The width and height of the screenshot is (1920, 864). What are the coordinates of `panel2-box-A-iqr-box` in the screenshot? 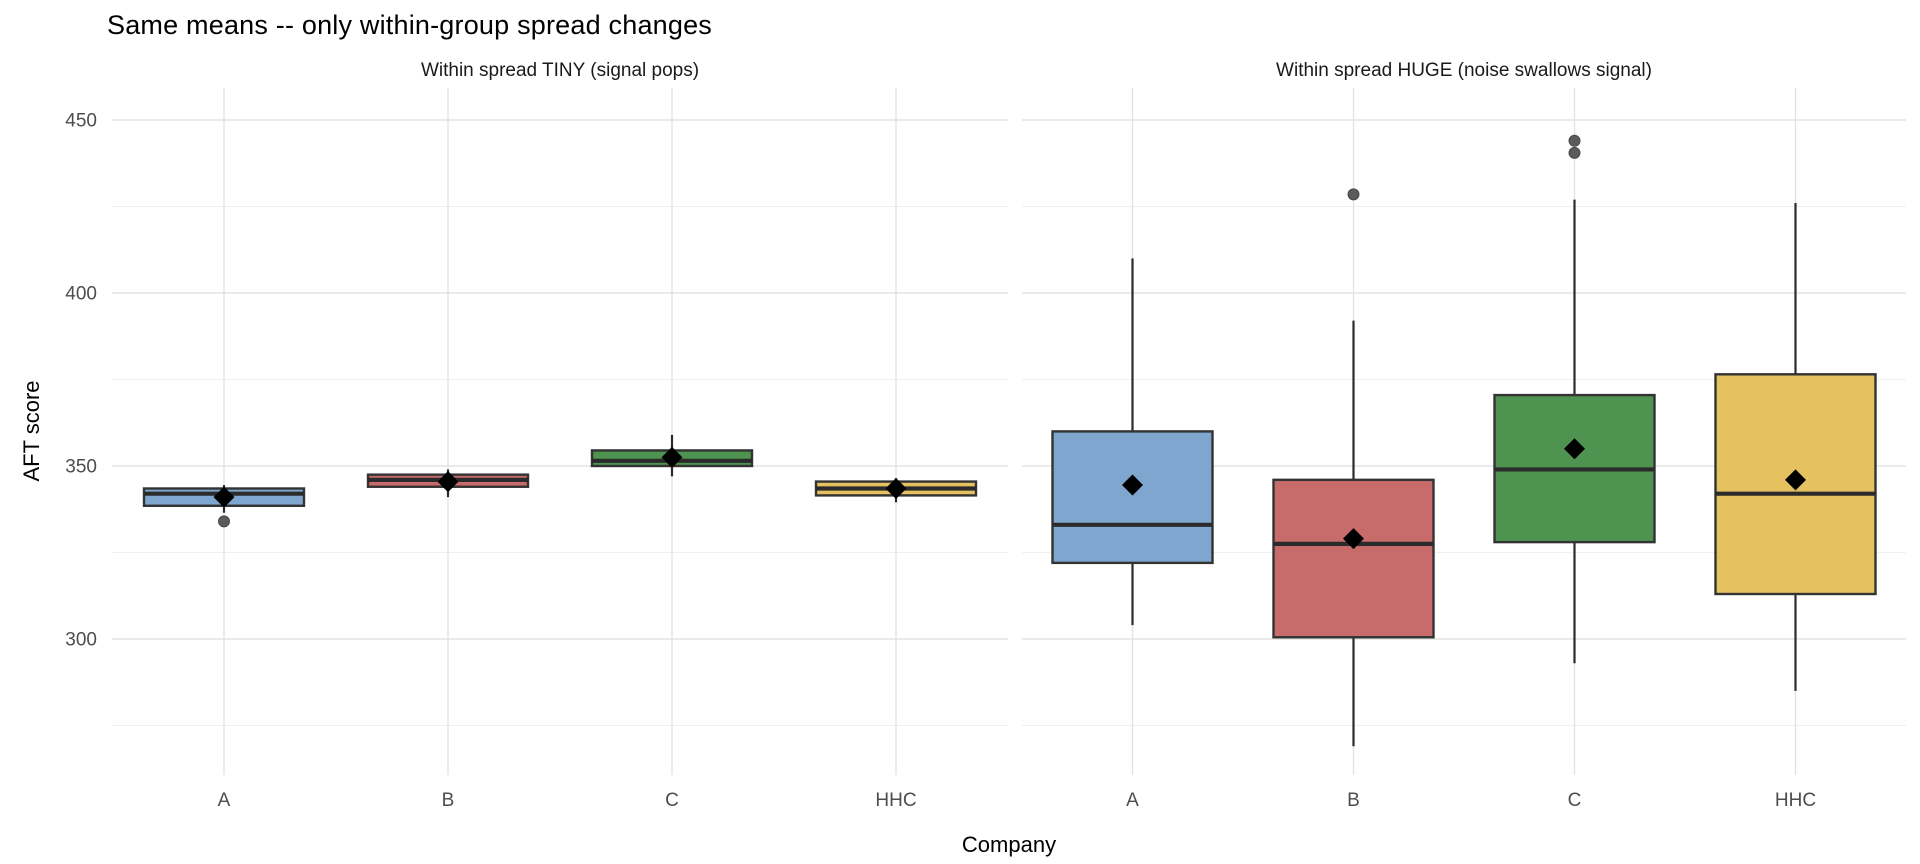 It's located at (1132, 497).